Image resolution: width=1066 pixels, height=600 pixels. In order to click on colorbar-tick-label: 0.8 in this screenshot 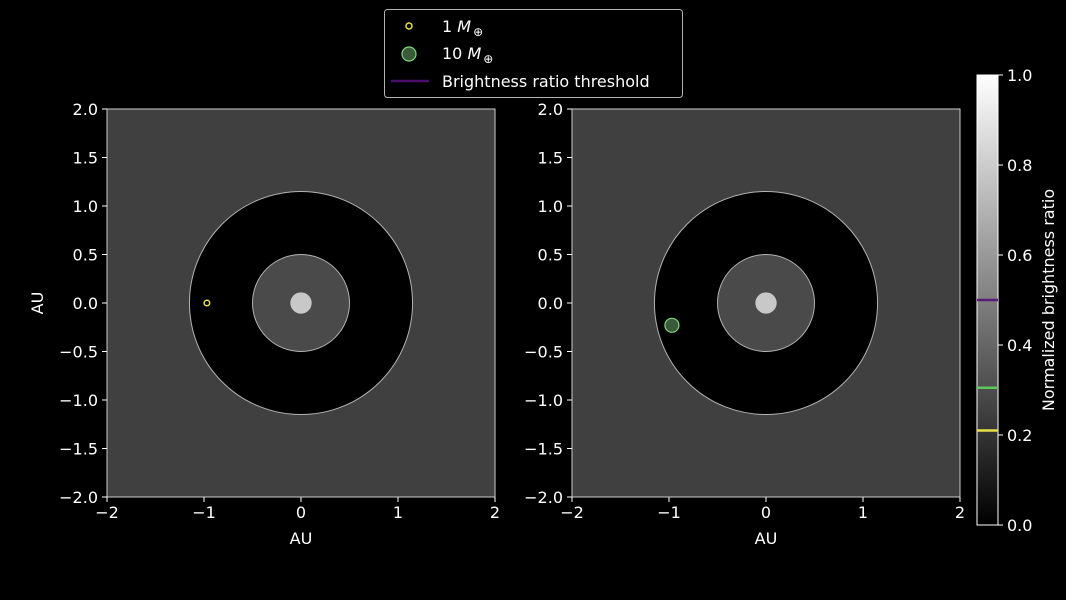, I will do `click(1019, 165)`.